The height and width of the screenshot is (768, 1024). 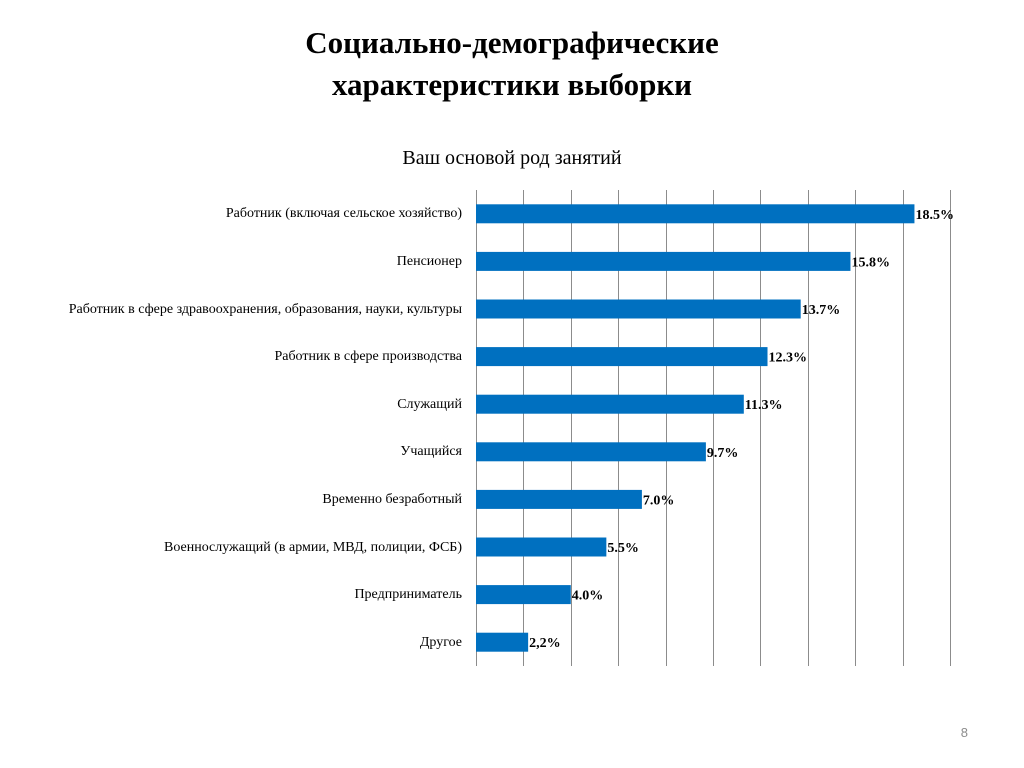 What do you see at coordinates (429, 404) in the screenshot?
I see `category-label-5: Служащий` at bounding box center [429, 404].